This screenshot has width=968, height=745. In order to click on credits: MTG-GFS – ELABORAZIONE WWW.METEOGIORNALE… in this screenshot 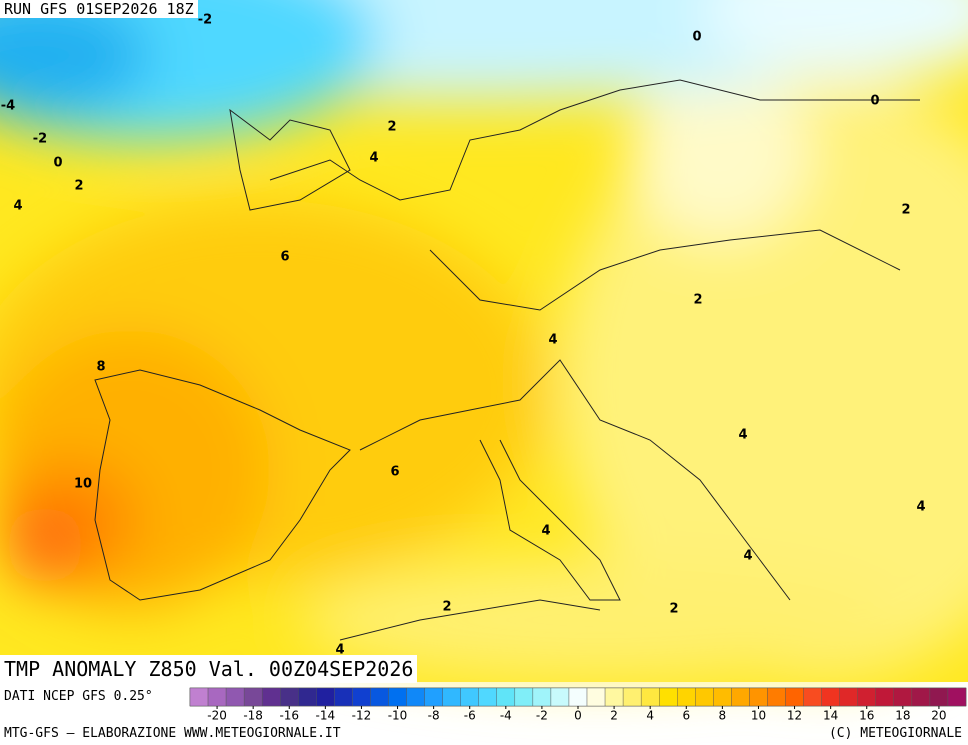, I will do `click(172, 733)`.